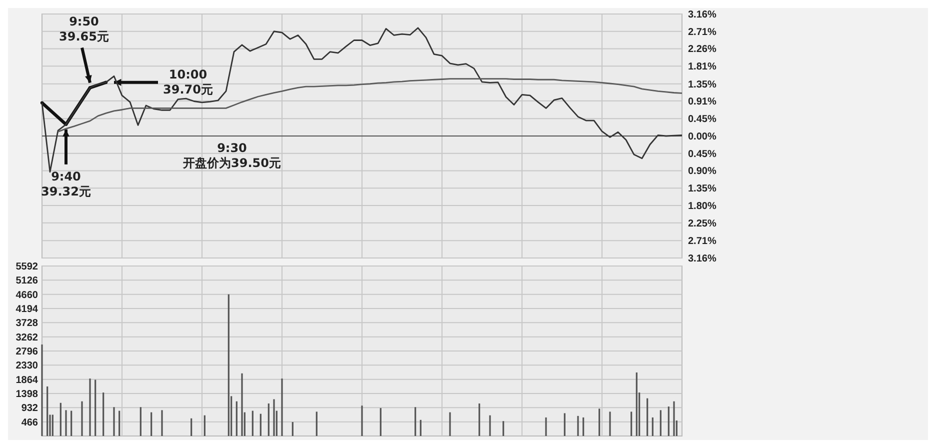 This screenshot has height=448, width=936. What do you see at coordinates (370, 105) in the screenshot?
I see `line-series` at bounding box center [370, 105].